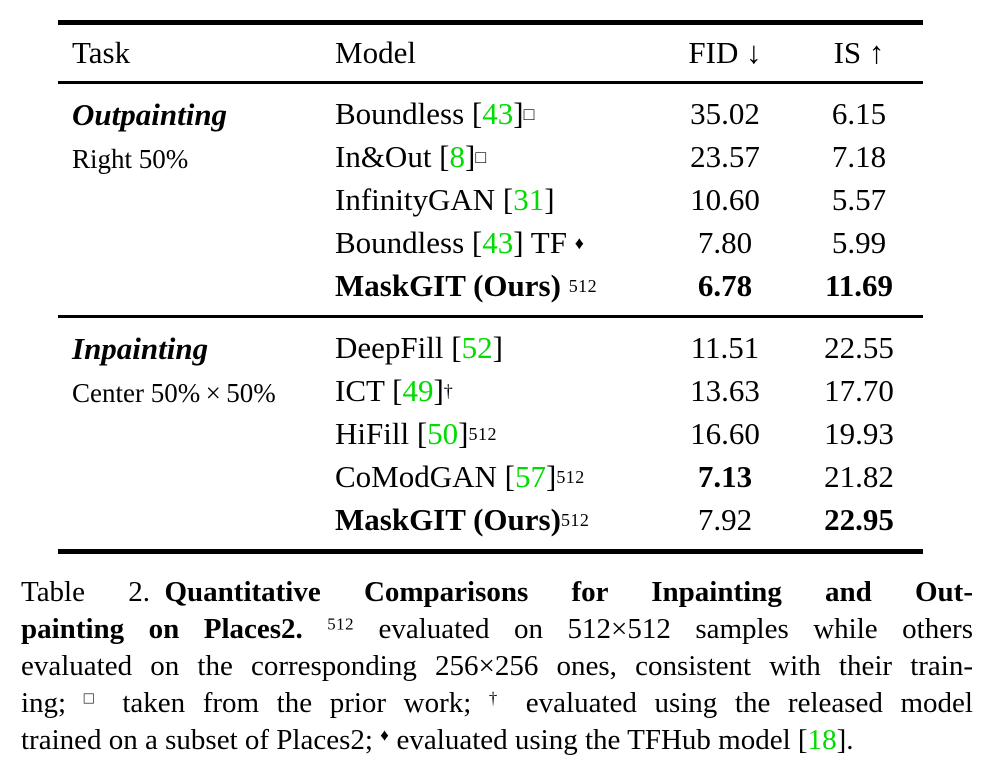 The width and height of the screenshot is (993, 768). Describe the element at coordinates (52, 703) in the screenshot. I see `text-run: ing;` at that location.